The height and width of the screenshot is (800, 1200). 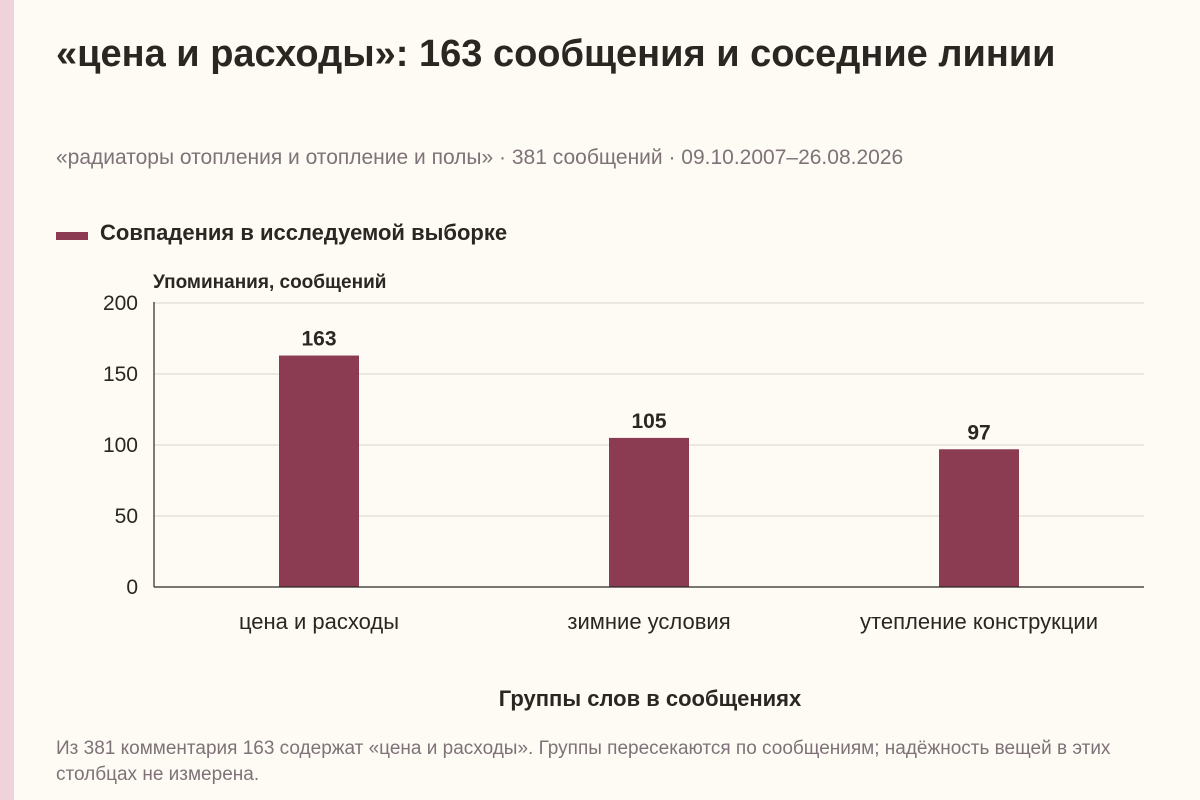 What do you see at coordinates (319, 621) in the screenshot?
I see `x-tick-label: цена и расходы` at bounding box center [319, 621].